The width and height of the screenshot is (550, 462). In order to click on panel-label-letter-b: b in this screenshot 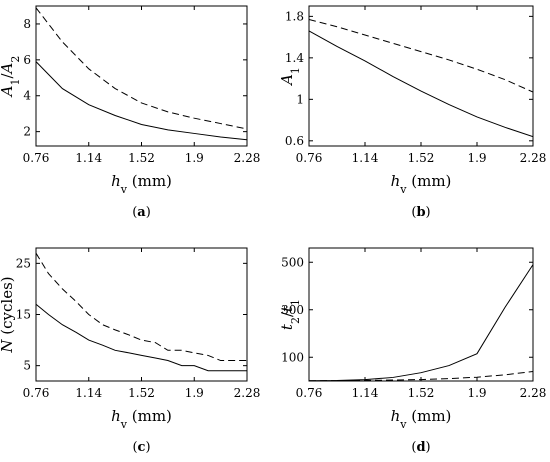, I will do `click(420, 212)`.